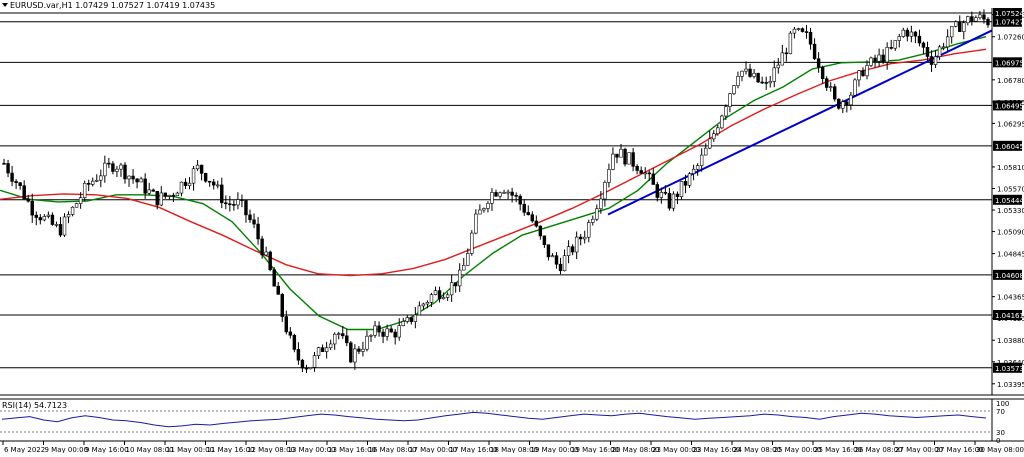  What do you see at coordinates (798, 449) in the screenshot?
I see `time-tick-label: 25 May 00:00` at bounding box center [798, 449].